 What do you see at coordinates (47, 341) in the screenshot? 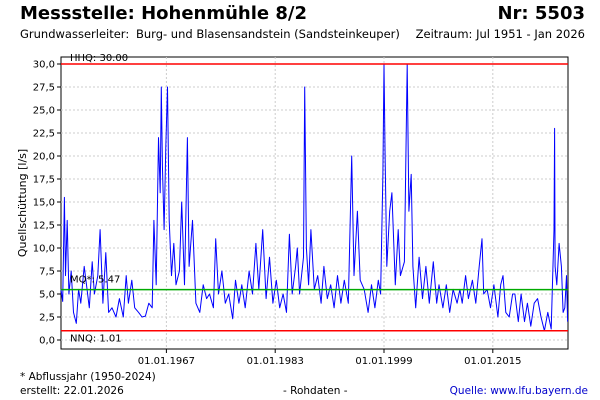
I see `y-tick-label: 0,0` at bounding box center [47, 341].